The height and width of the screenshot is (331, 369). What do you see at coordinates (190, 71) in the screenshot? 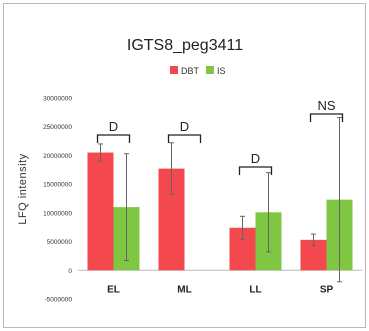
I see `legend-label-dbt: DBT` at bounding box center [190, 71].